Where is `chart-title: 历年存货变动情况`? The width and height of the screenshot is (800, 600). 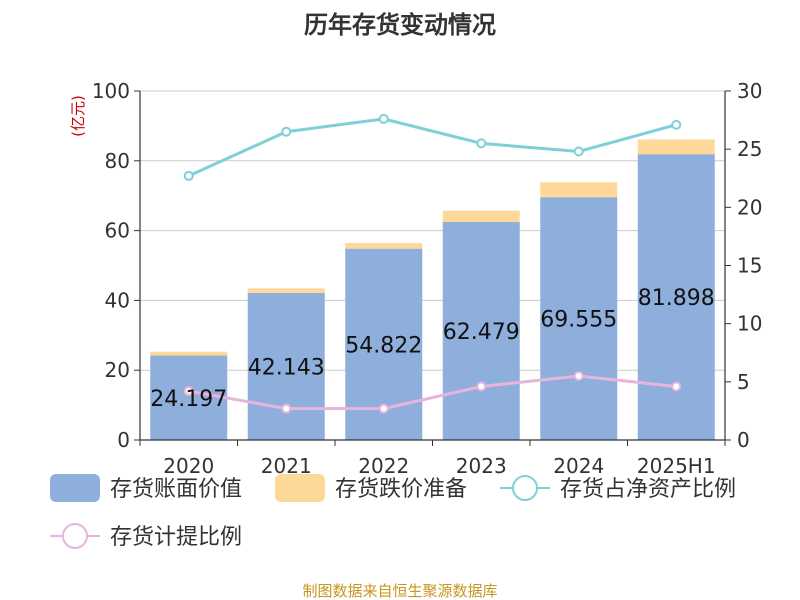
chart-title: 历年存货变动情况 is located at coordinates (400, 25).